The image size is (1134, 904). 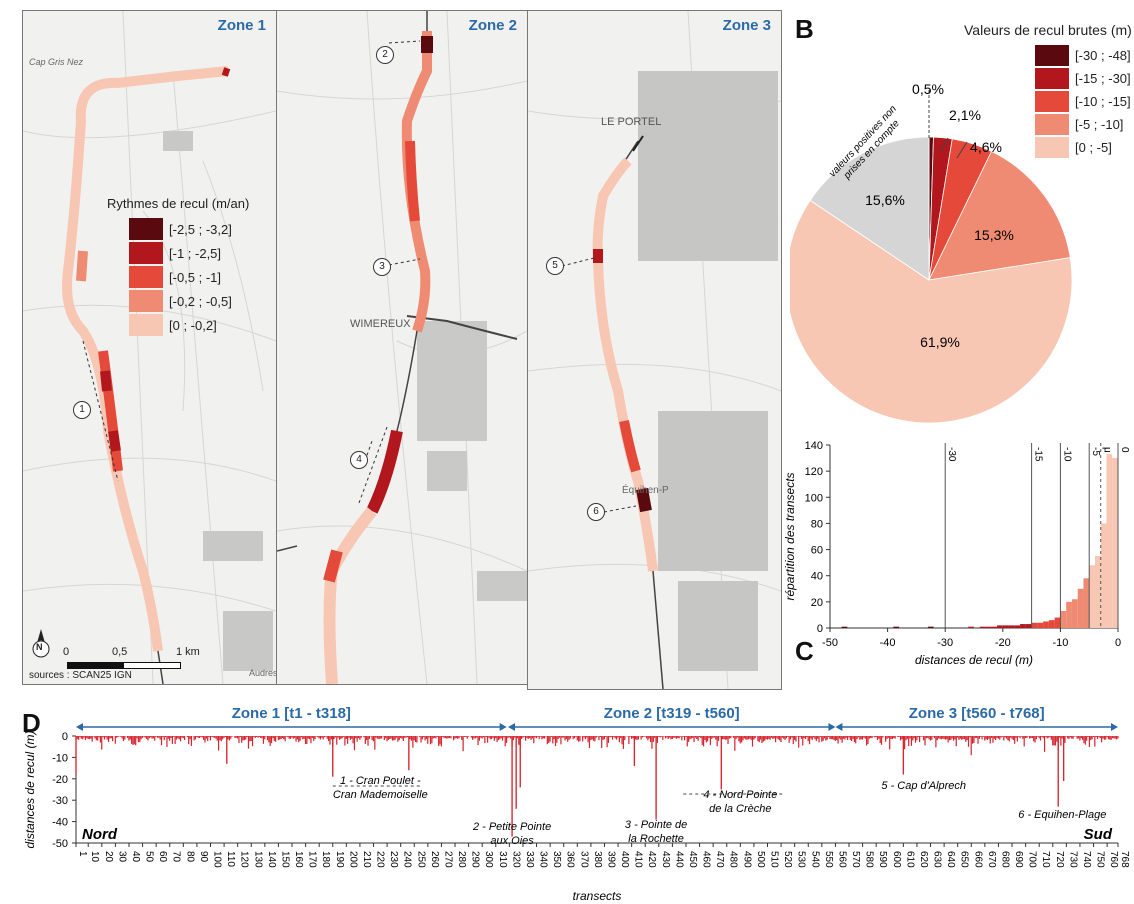 What do you see at coordinates (380, 795) in the screenshot?
I see `transect-annotation: Cran Mademoiselle` at bounding box center [380, 795].